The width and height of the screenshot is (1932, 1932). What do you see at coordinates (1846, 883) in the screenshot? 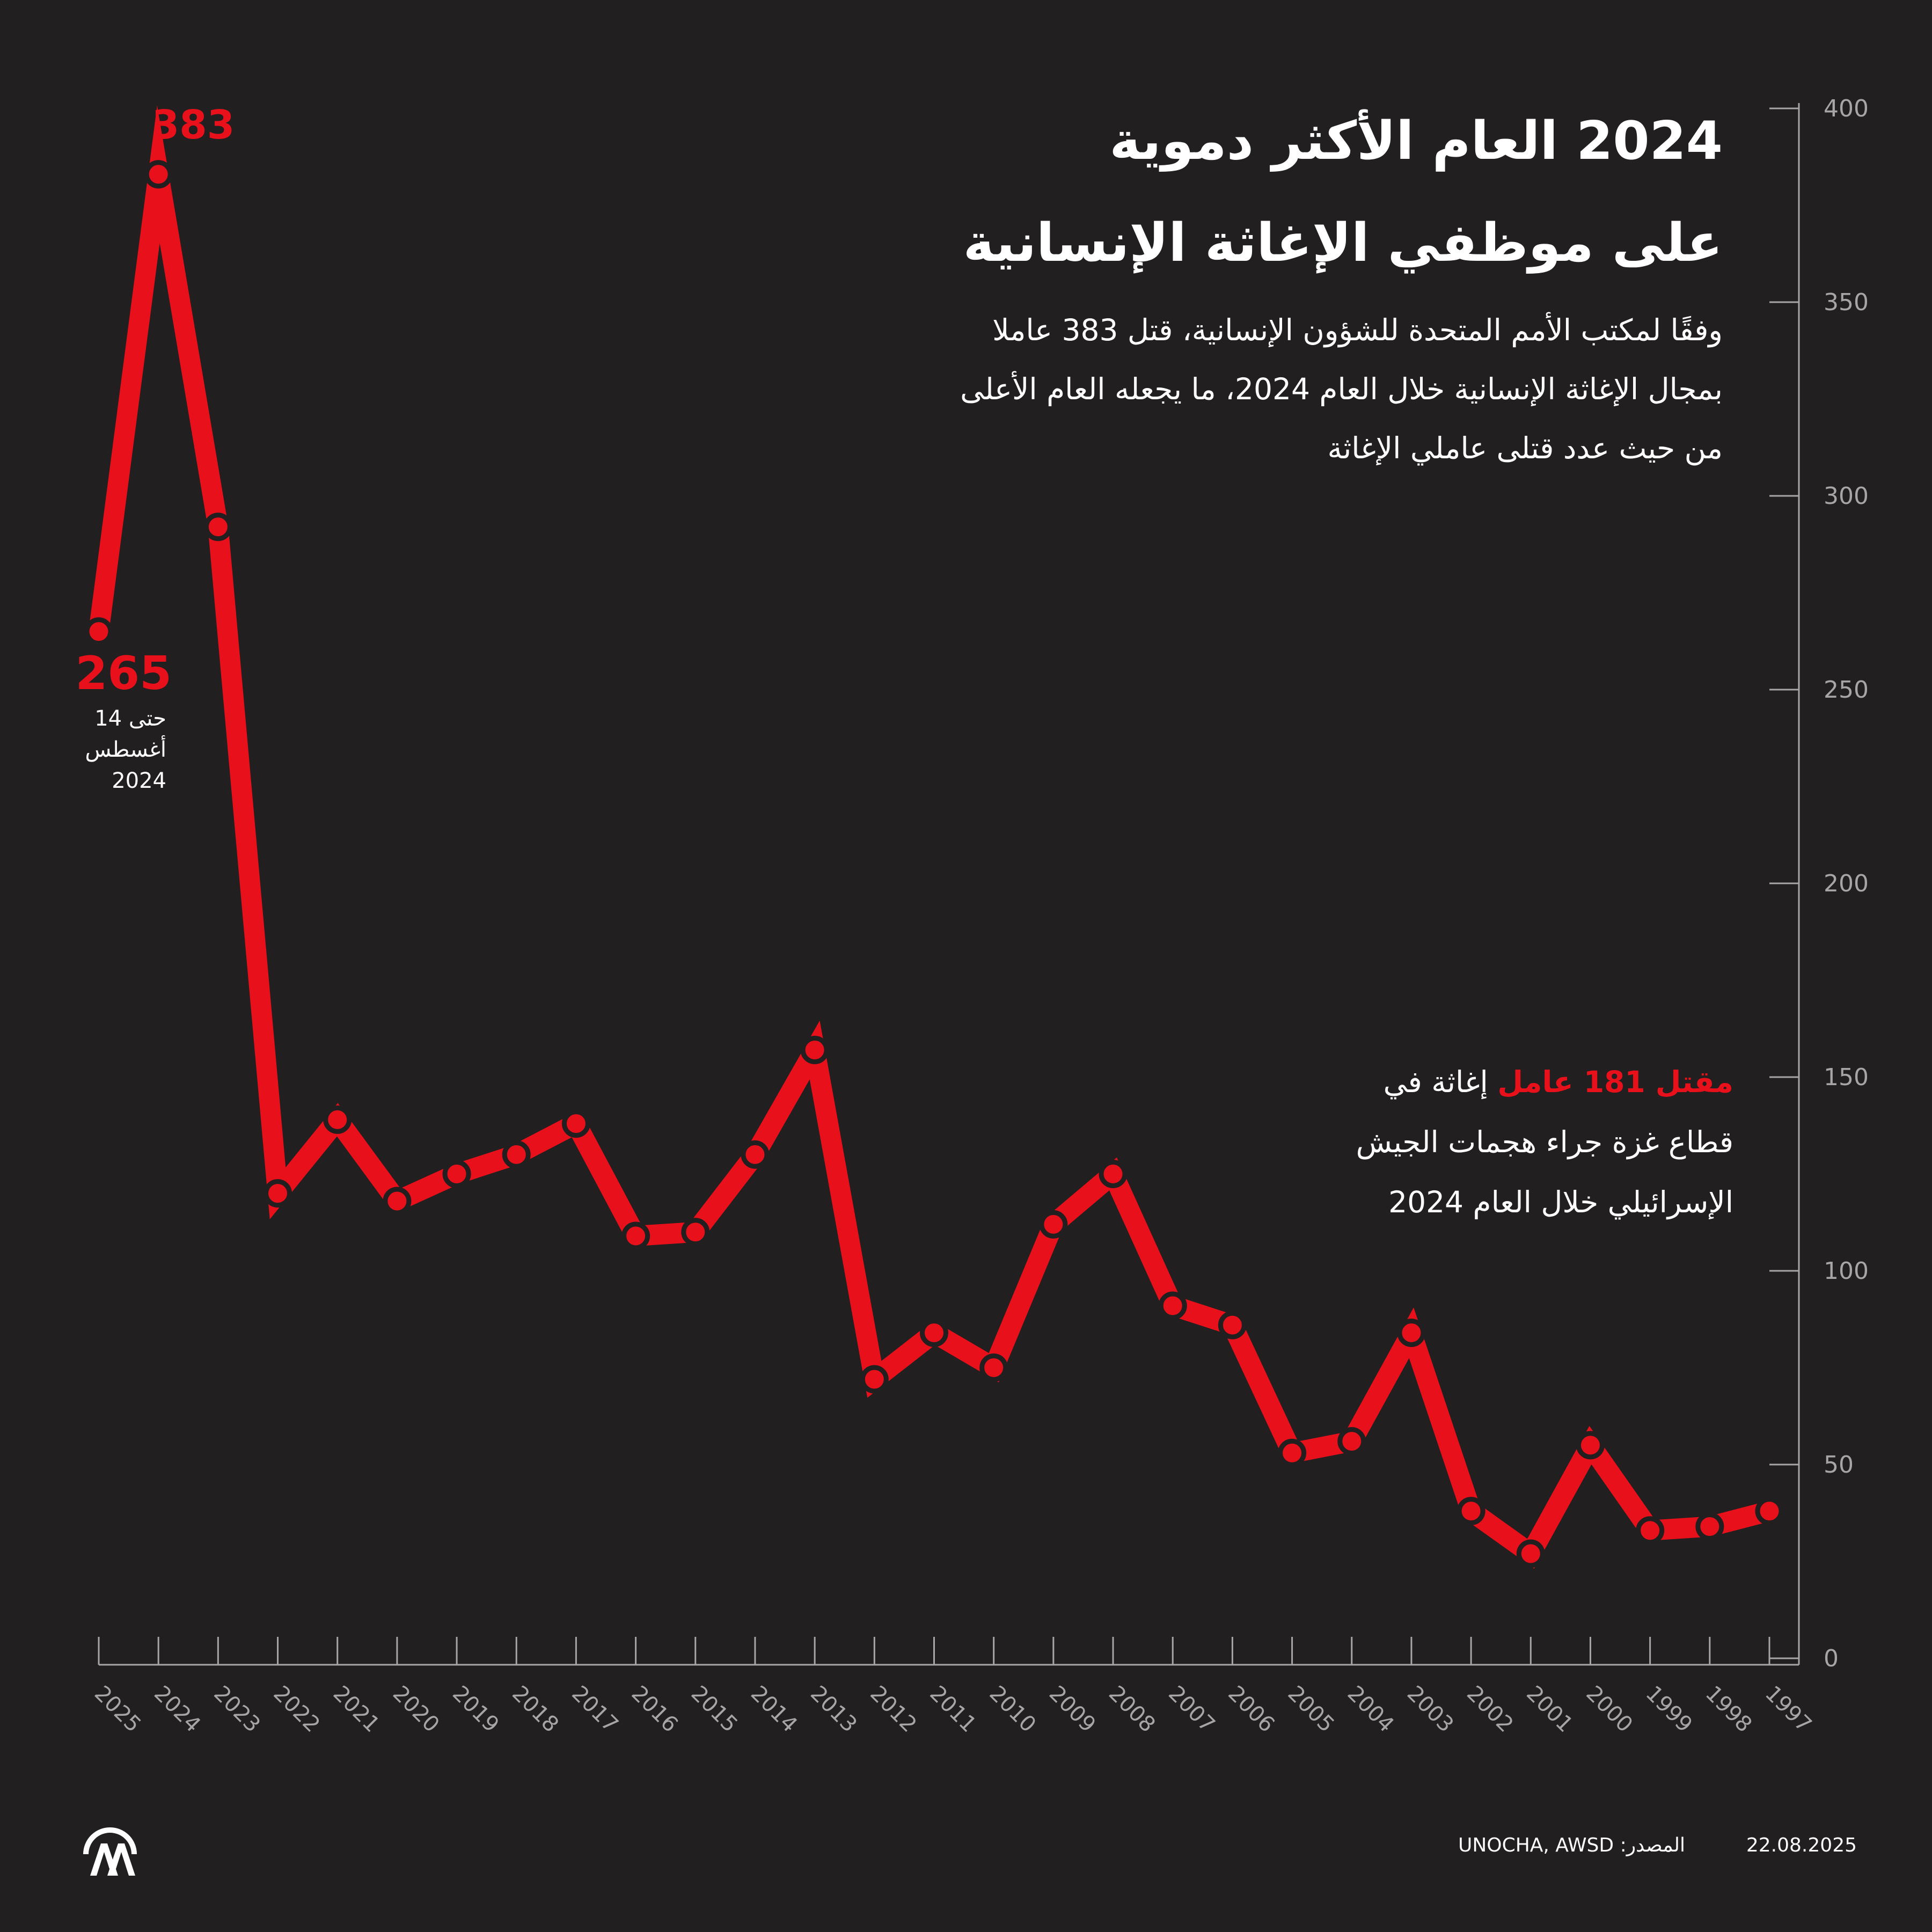
I see `y-tick-label-200: 200` at bounding box center [1846, 883].